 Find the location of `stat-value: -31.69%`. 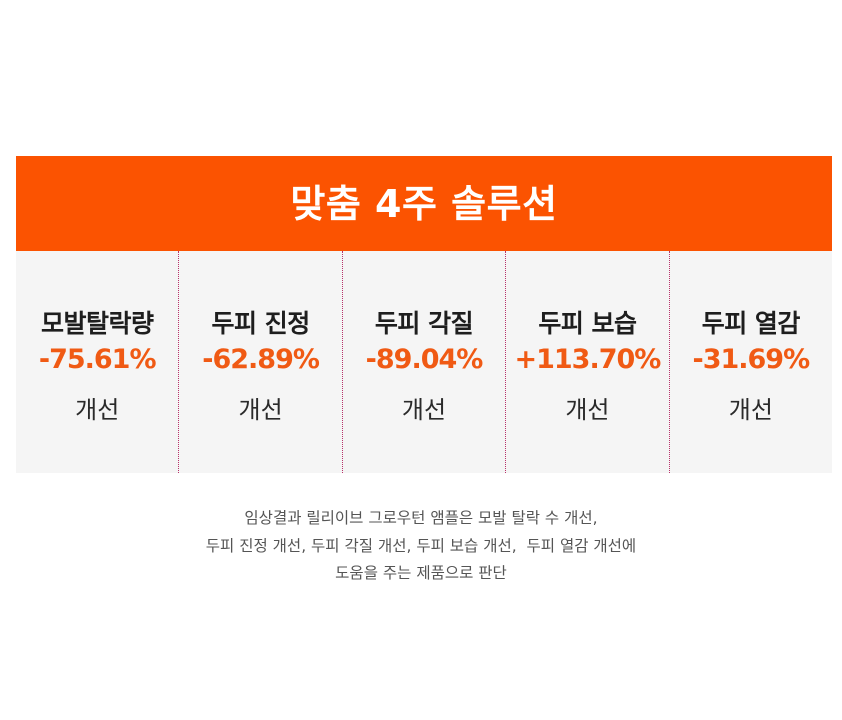

stat-value: -31.69% is located at coordinates (751, 359).